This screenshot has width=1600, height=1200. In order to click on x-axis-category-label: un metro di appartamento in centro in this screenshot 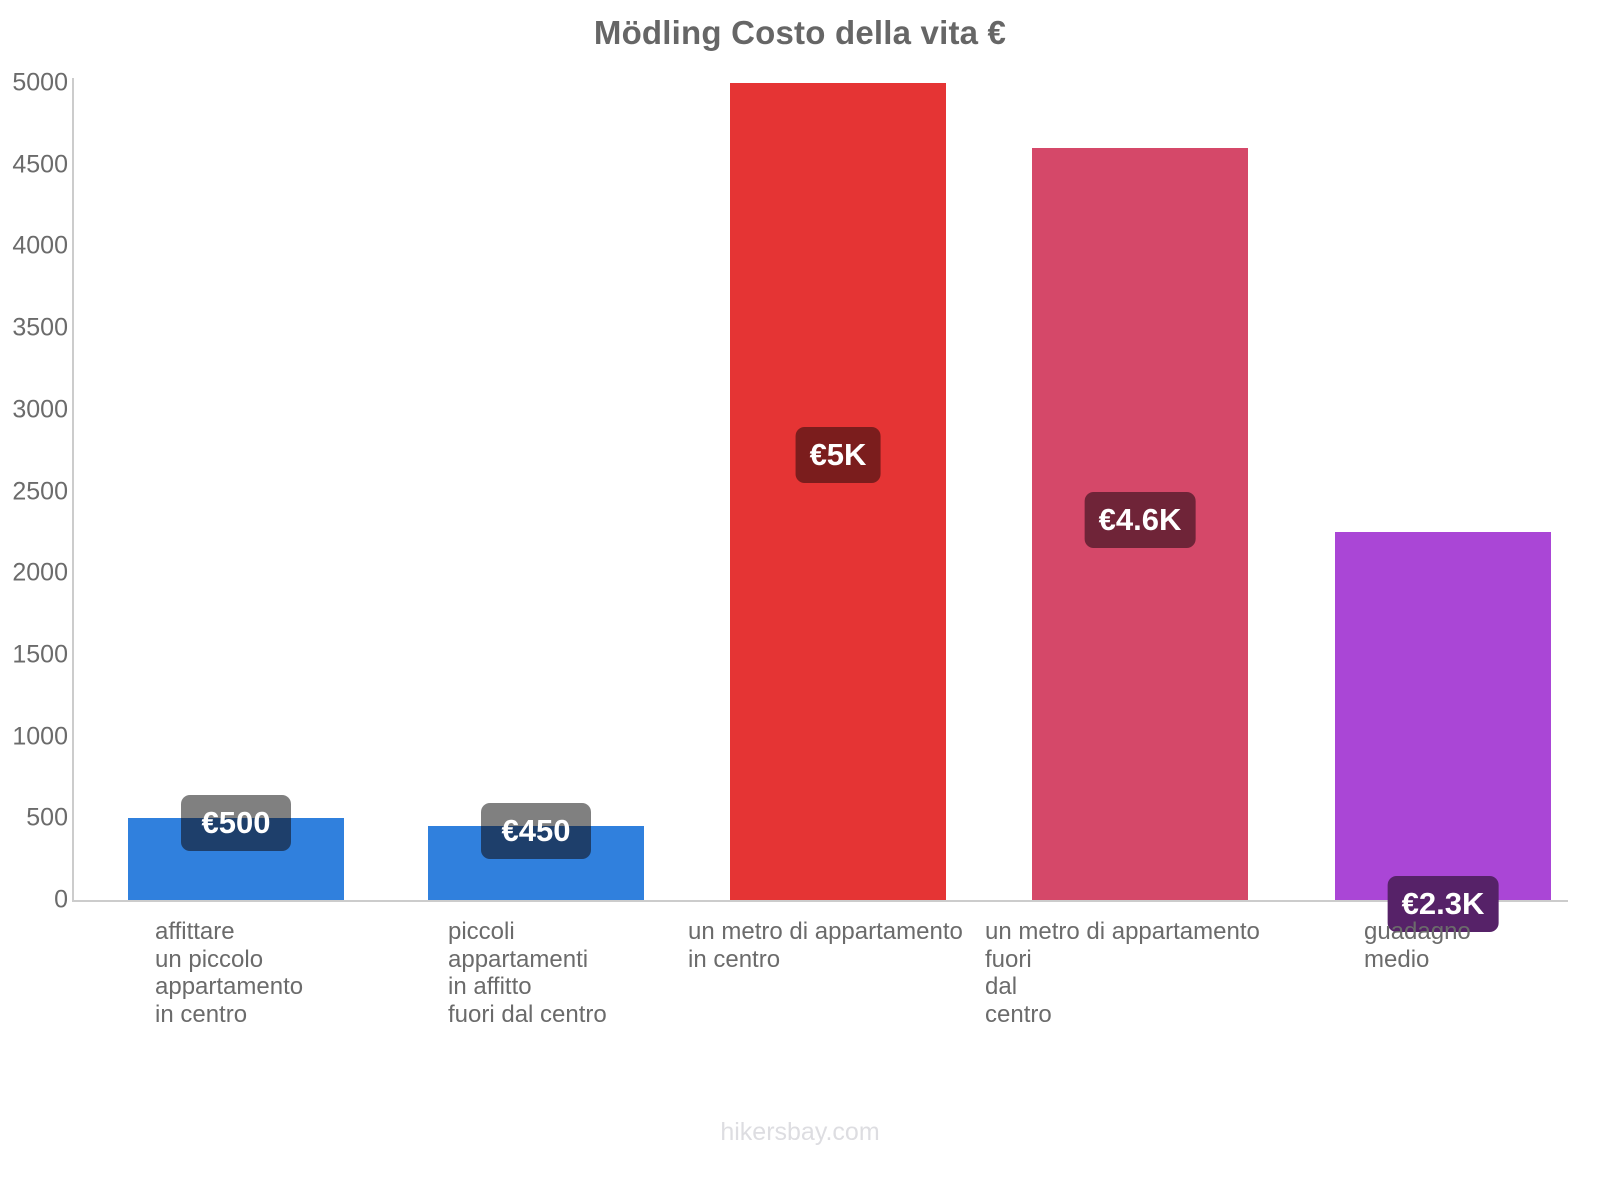, I will do `click(825, 945)`.